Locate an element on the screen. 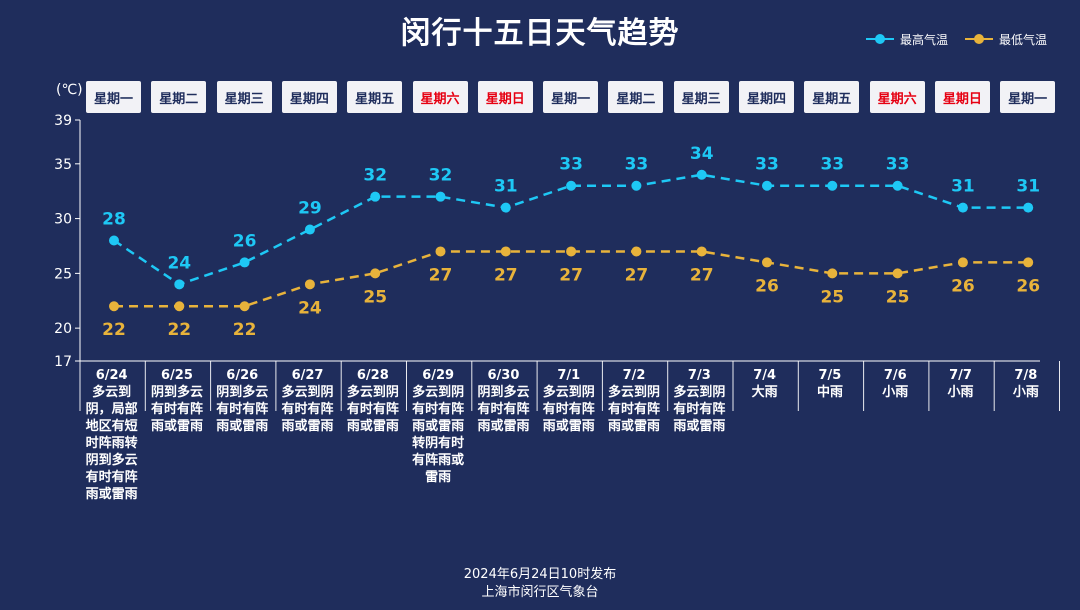 Image resolution: width=1080 pixels, height=610 pixels. weekday-badge: 星期二 is located at coordinates (636, 97).